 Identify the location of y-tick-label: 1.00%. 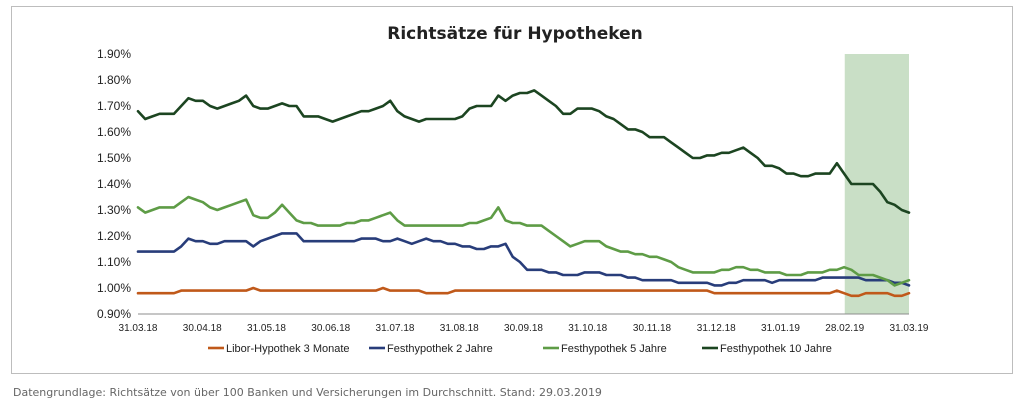
(114, 288).